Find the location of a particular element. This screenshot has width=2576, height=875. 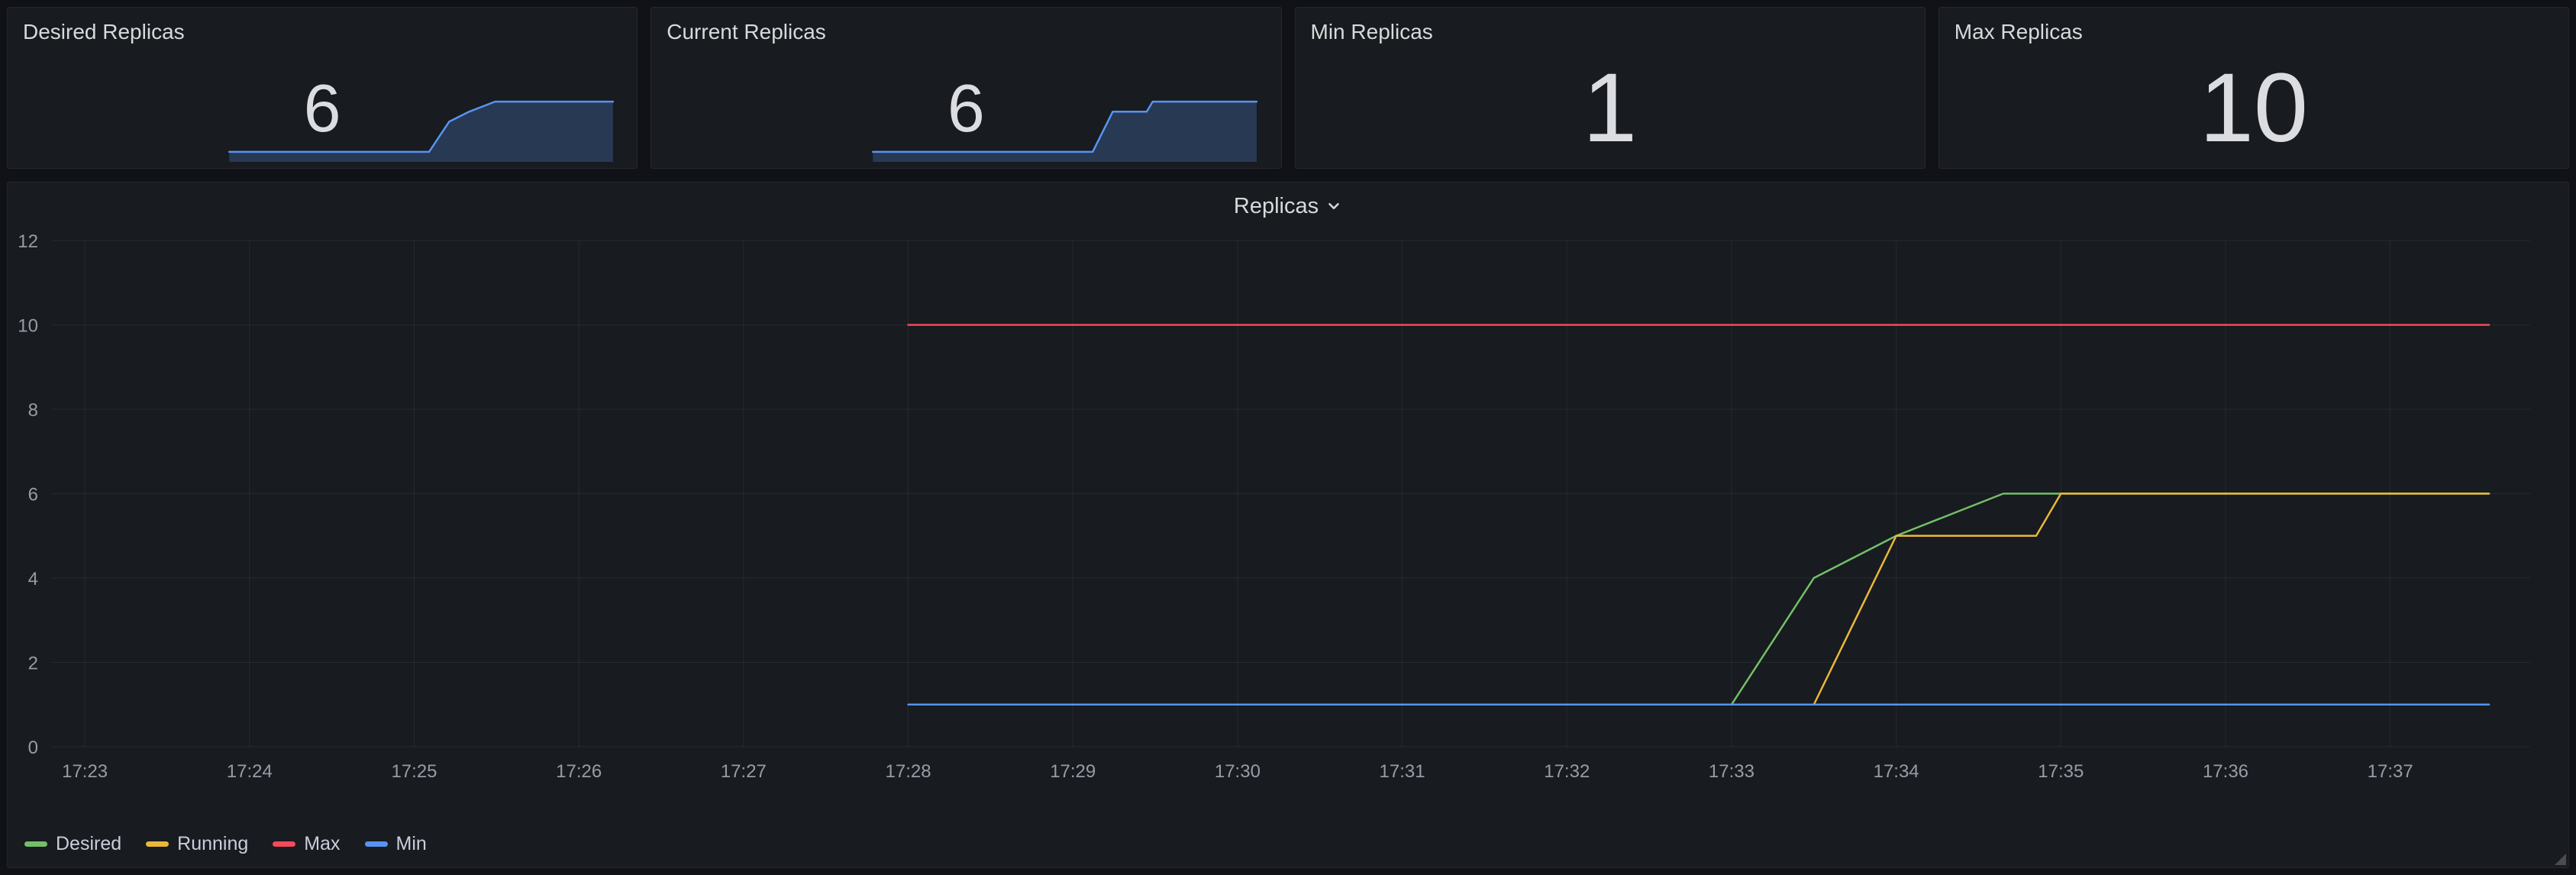

legend-item-max: Max is located at coordinates (307, 844).